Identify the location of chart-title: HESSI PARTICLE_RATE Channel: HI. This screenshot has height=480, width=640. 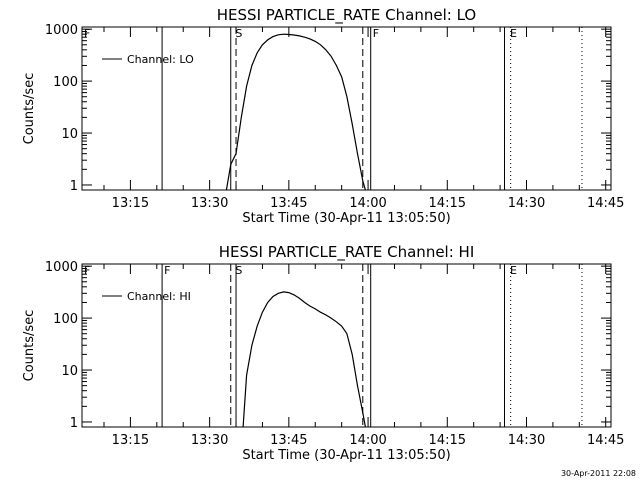
(347, 252).